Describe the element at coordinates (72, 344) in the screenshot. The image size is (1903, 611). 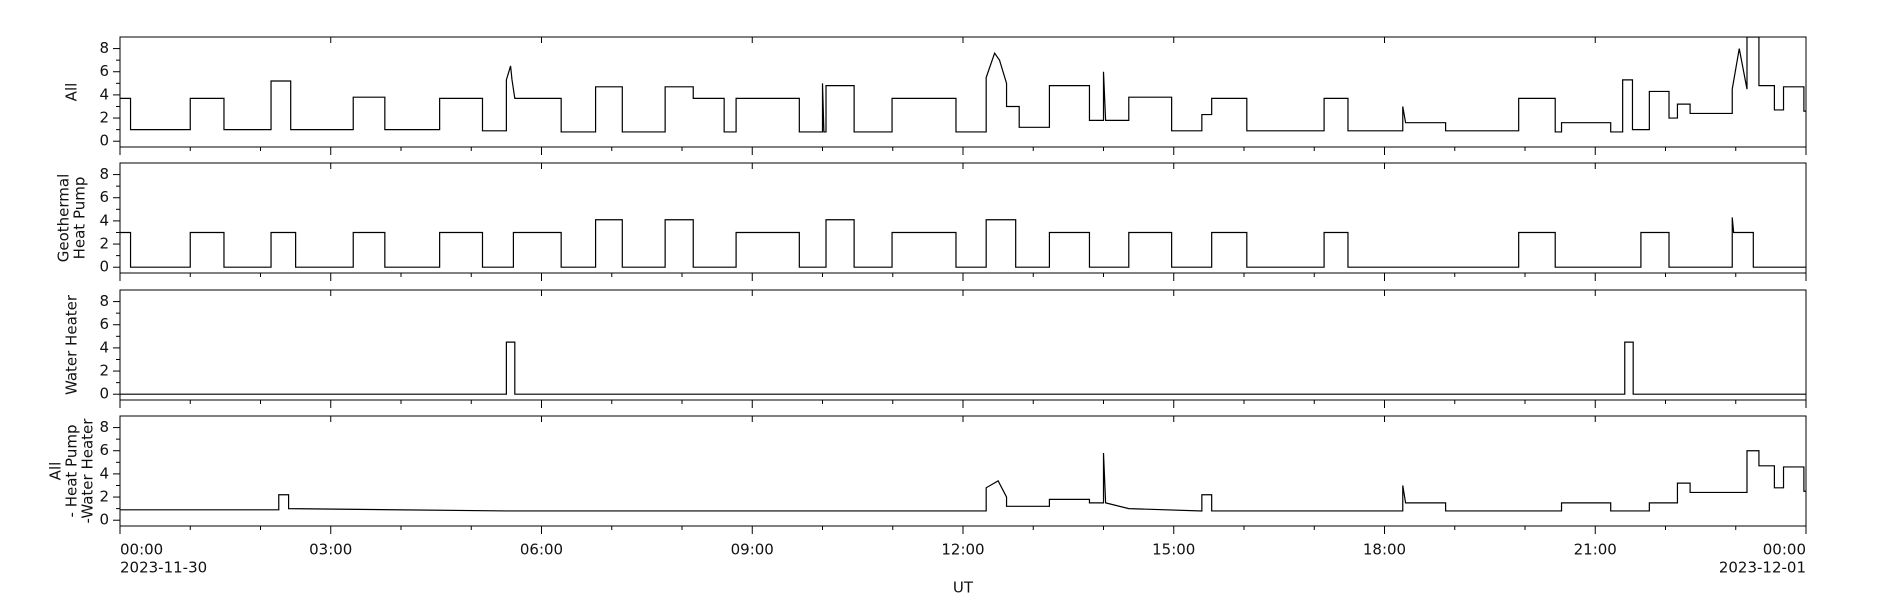
I see `y-axis-label: Water Heater` at that location.